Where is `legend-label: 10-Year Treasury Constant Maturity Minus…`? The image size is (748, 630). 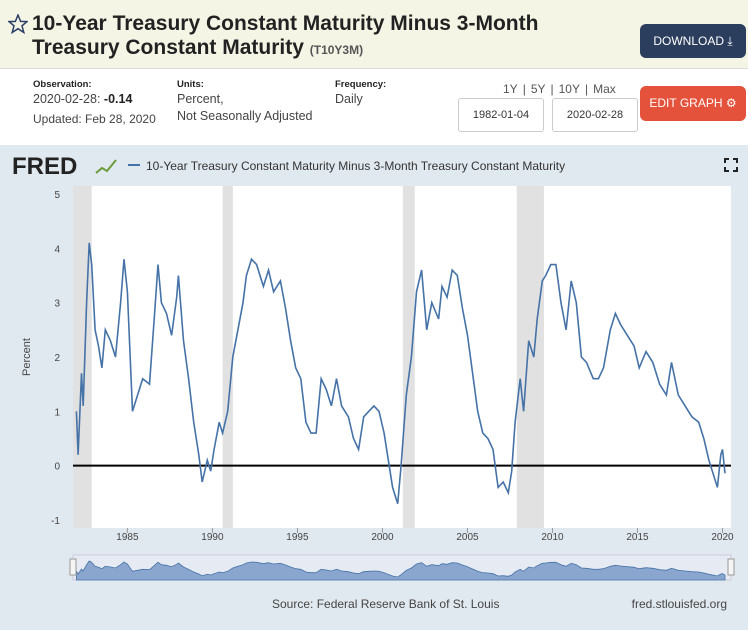
legend-label: 10-Year Treasury Constant Maturity Minus… is located at coordinates (355, 166).